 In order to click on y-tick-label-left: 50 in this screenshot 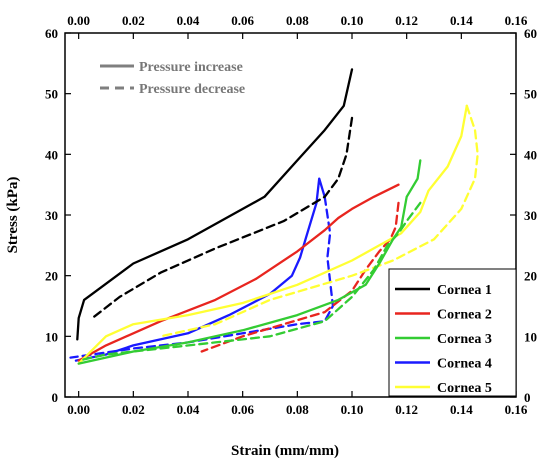, I will do `click(51, 94)`.